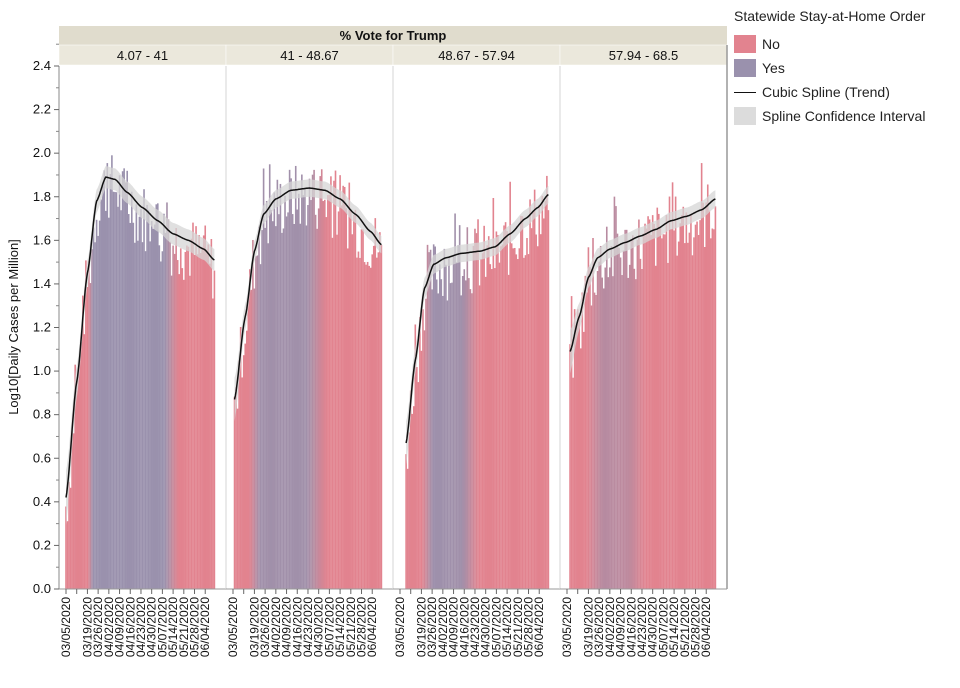  I want to click on panel-label: 4.07 - 41, so click(142, 55).